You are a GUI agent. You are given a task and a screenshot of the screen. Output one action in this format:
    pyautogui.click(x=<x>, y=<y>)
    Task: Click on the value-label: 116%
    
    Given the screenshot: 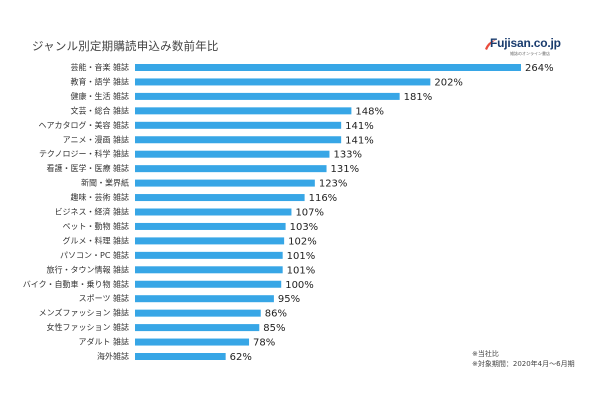 What is the action you would take?
    pyautogui.click(x=323, y=198)
    